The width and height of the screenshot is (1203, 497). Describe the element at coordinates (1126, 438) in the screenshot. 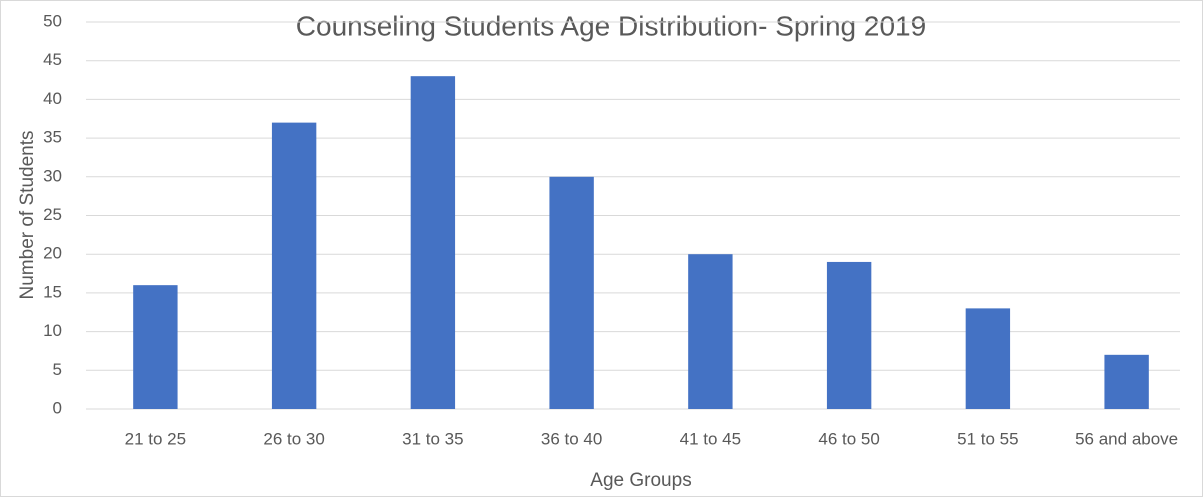

I see `x-tick-label: 56 and above` at that location.